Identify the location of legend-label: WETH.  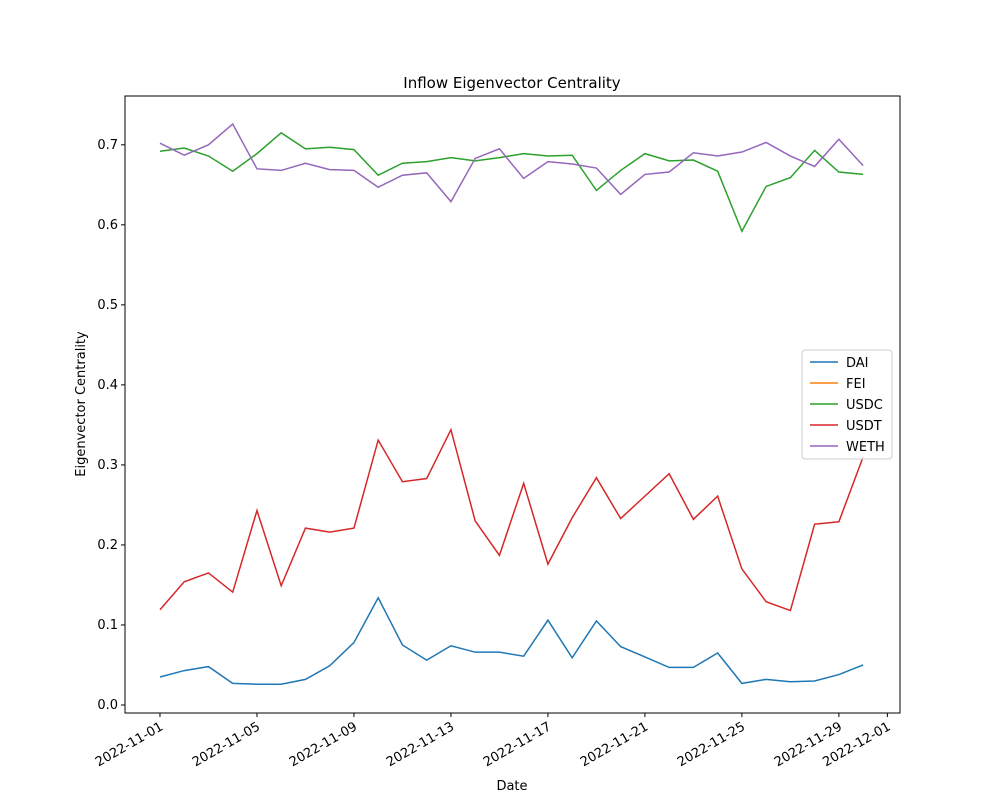
(865, 447).